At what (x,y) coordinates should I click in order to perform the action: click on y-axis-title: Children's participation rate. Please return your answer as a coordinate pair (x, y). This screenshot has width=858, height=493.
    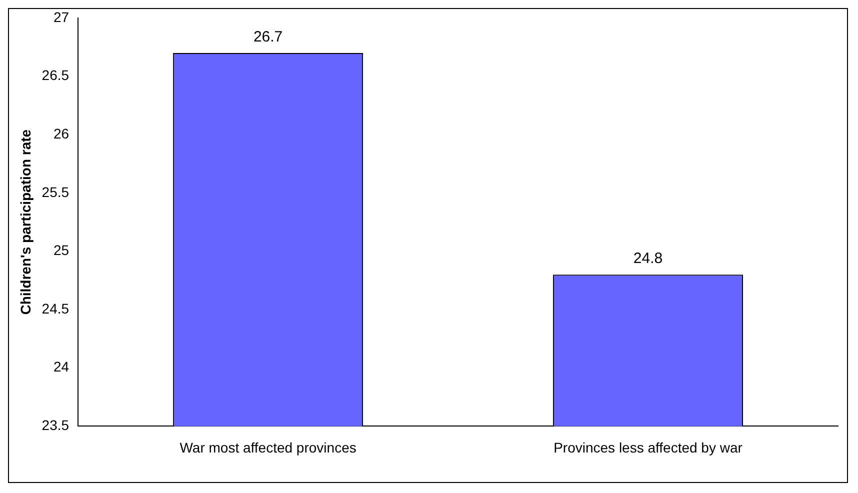
    Looking at the image, I should click on (25, 222).